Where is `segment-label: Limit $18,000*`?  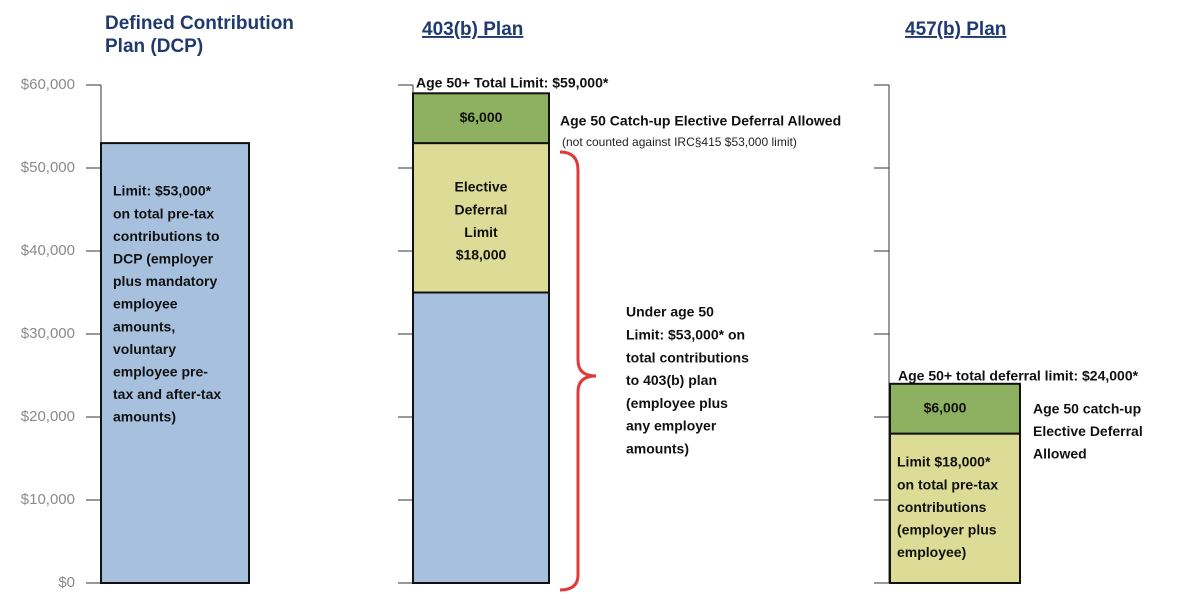 segment-label: Limit $18,000* is located at coordinates (944, 462).